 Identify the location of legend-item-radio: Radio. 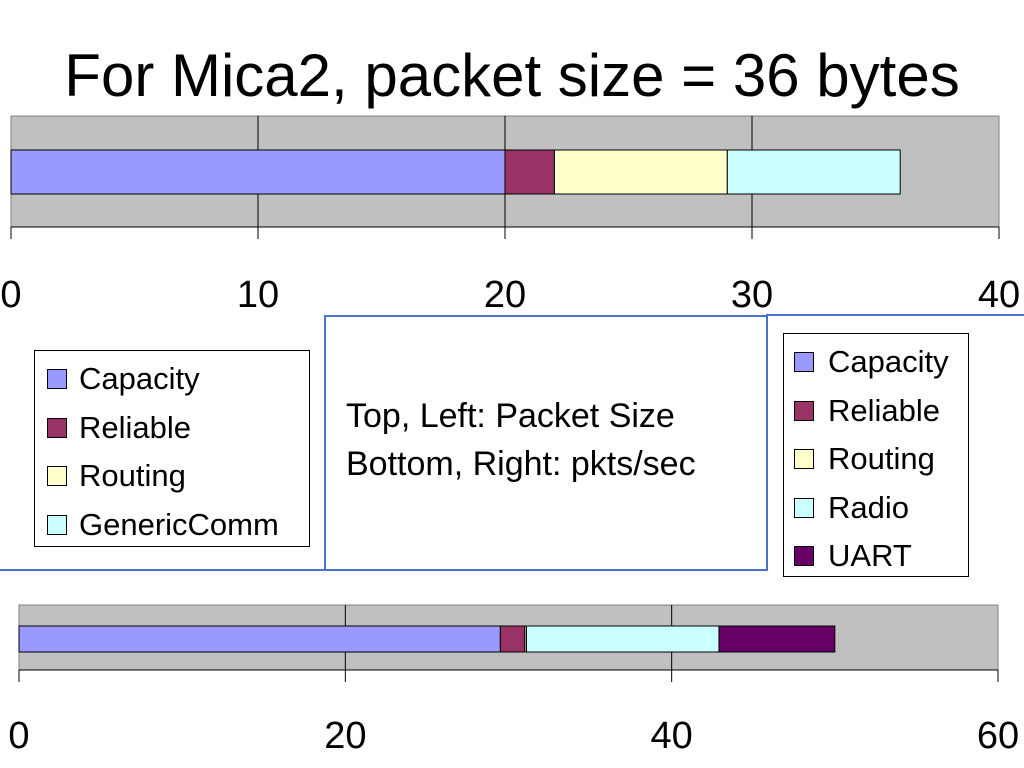
(876, 508).